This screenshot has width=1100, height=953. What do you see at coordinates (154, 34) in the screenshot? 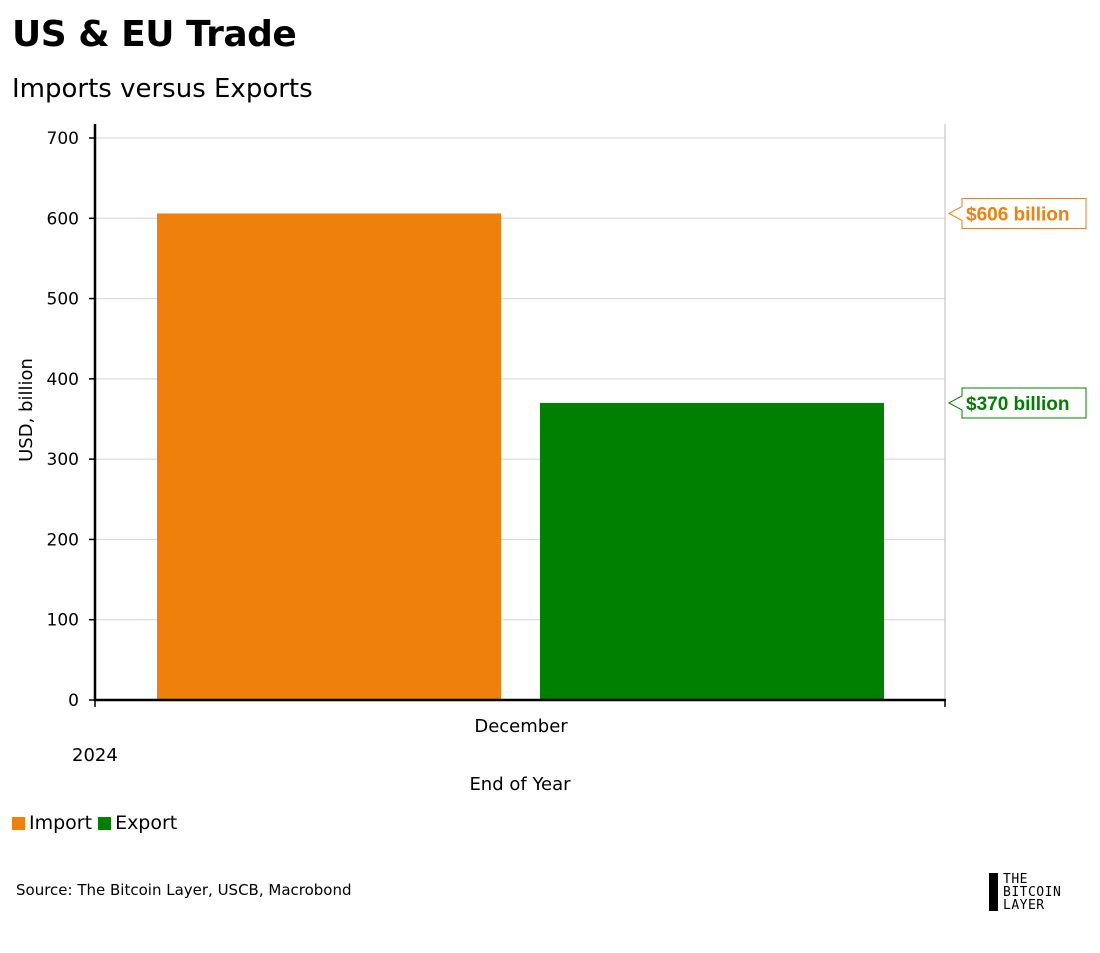
I see `chart-title: US & EU Trade` at bounding box center [154, 34].